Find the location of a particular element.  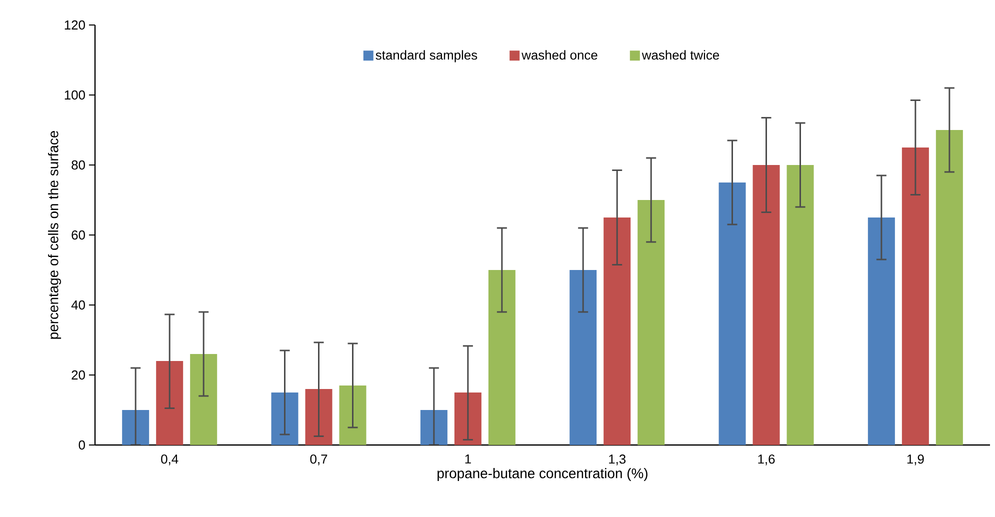

x-tick-label: 0,7 is located at coordinates (319, 460).